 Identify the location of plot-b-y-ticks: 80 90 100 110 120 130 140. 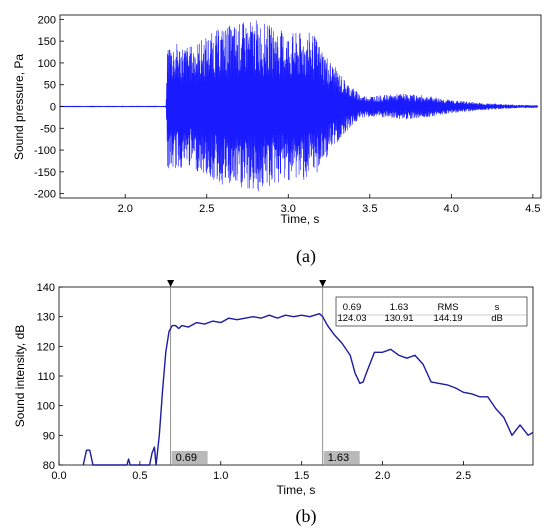
(50, 377).